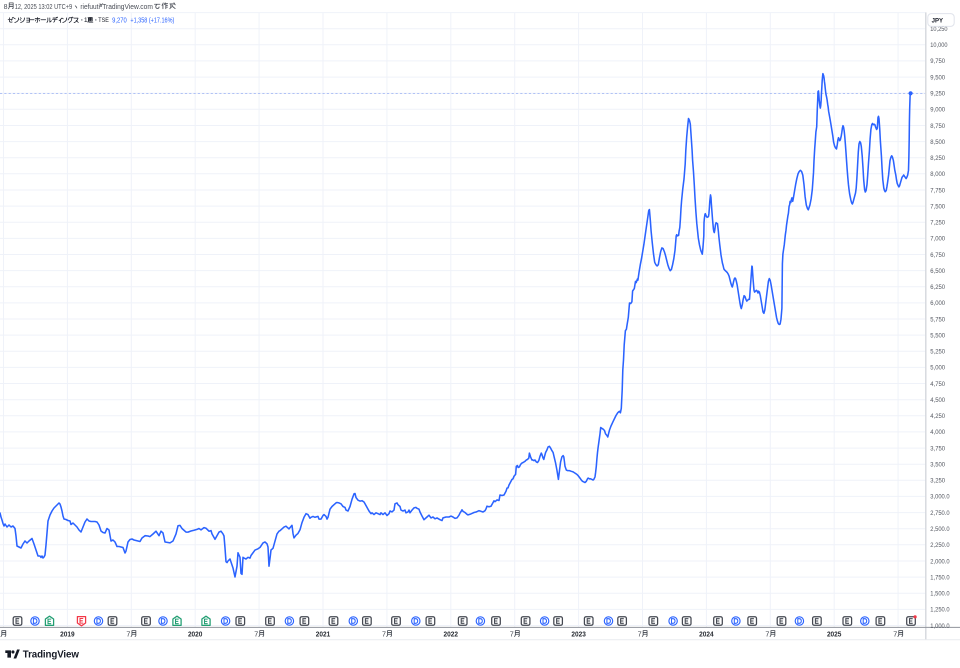  Describe the element at coordinates (834, 634) in the screenshot. I see `svg-text: 2025` at that location.